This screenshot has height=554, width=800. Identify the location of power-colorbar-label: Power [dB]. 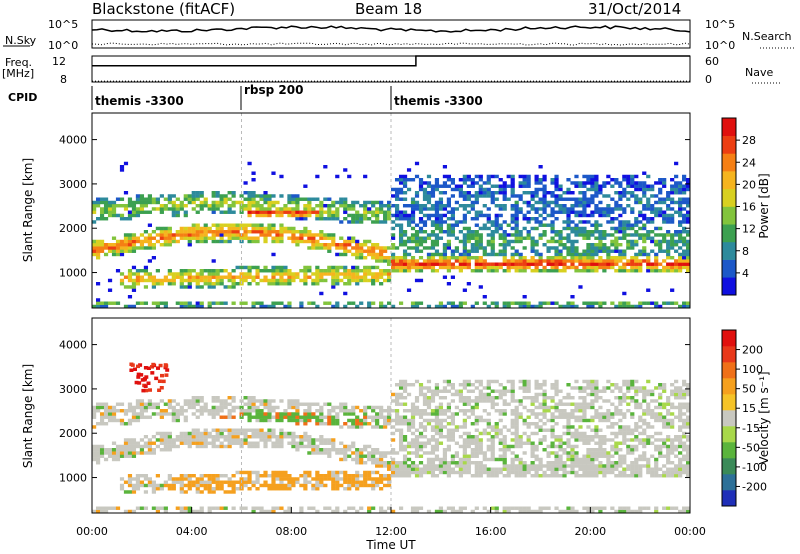
(764, 205).